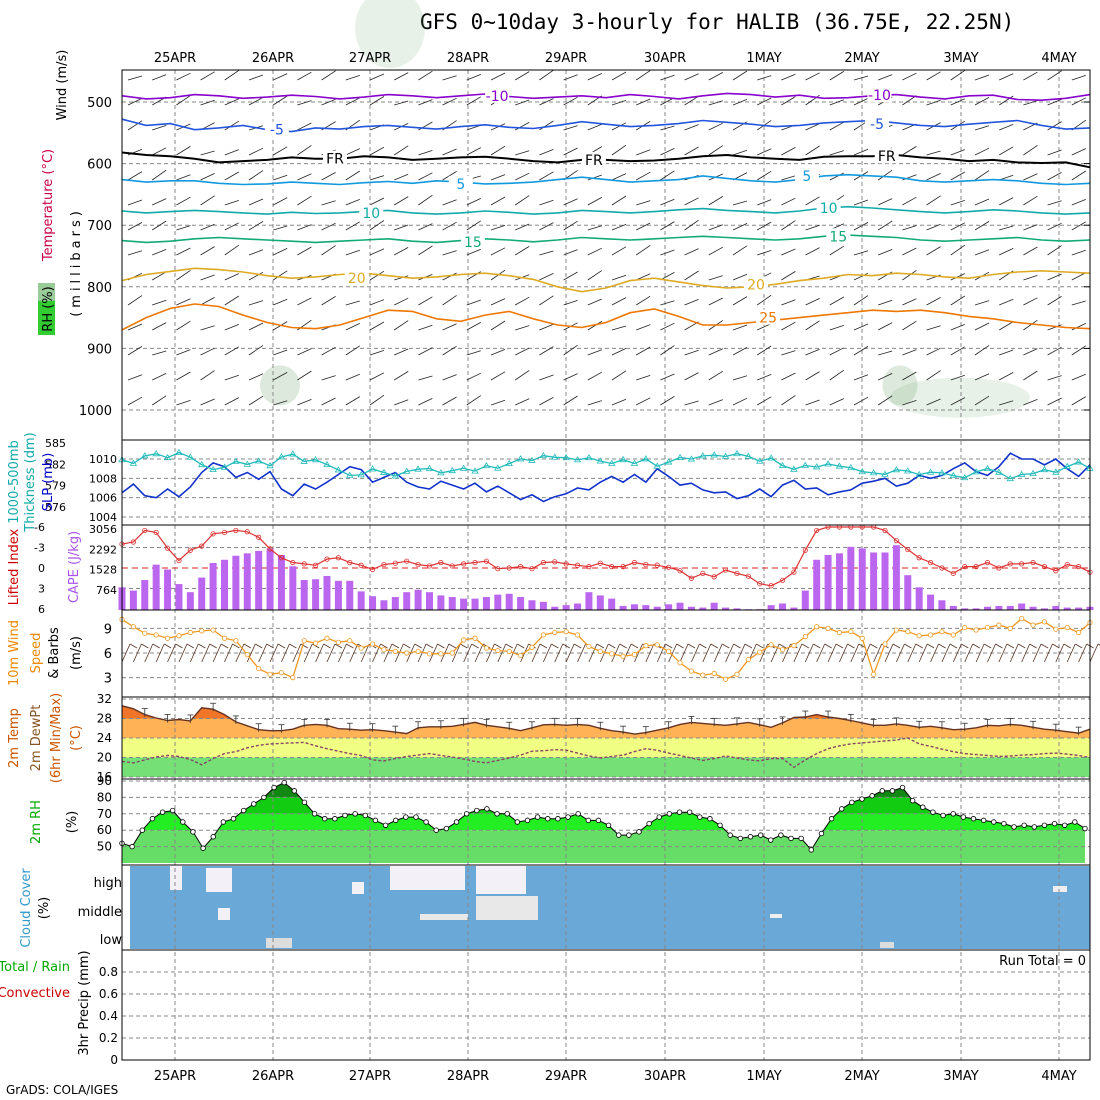 This screenshot has width=1100, height=1100. Describe the element at coordinates (273, 1076) in the screenshot. I see `bottom-date-label: 26APR` at that location.